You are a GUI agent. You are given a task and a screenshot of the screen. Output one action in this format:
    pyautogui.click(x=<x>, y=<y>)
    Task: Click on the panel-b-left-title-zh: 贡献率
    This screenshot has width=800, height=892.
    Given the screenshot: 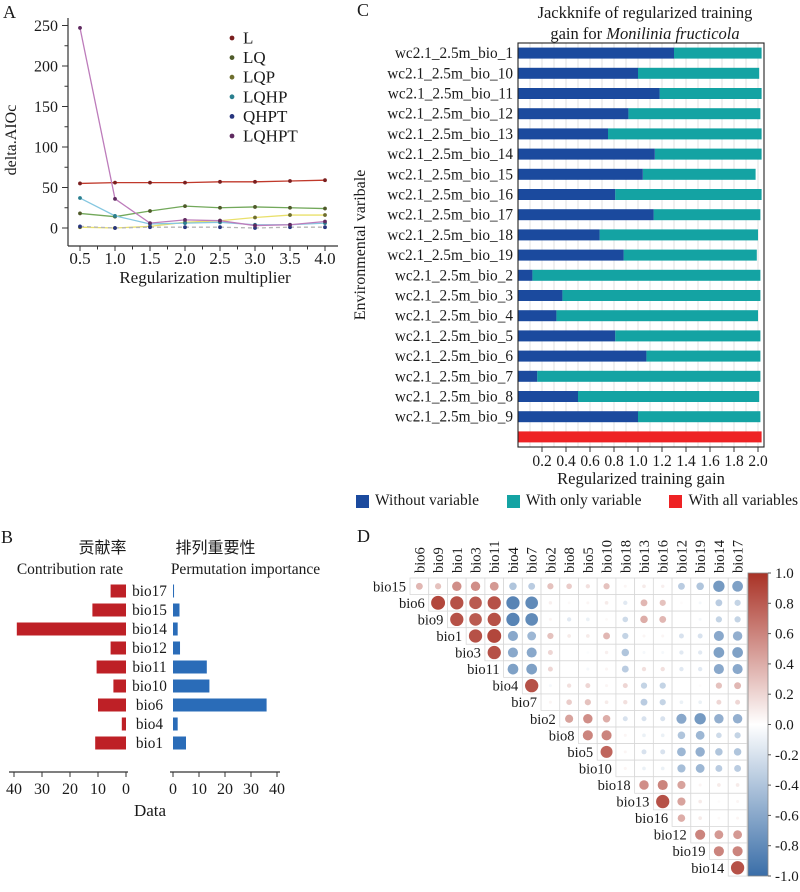 What is the action you would take?
    pyautogui.click(x=102, y=548)
    